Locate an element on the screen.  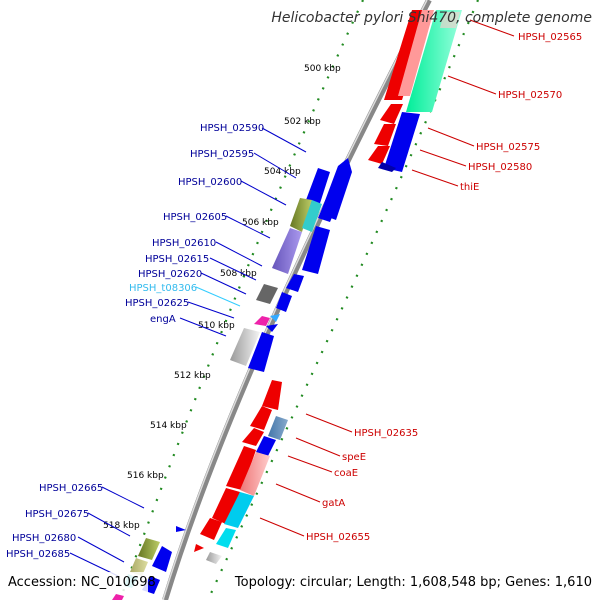
gene-label: HPSH_02680 is located at coordinates (44, 538).